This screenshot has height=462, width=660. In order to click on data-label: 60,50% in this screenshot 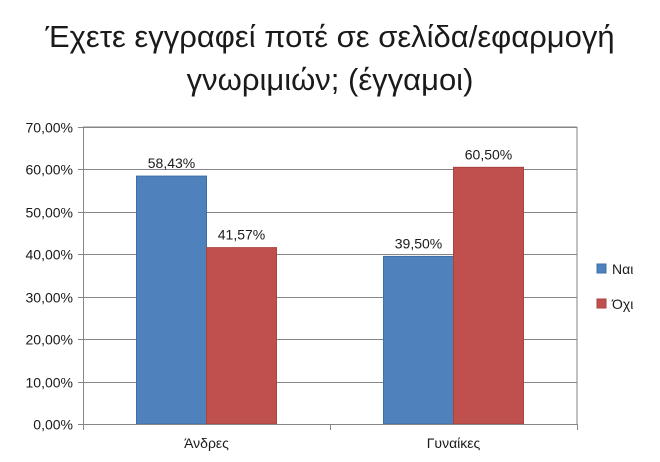, I will do `click(488, 154)`.